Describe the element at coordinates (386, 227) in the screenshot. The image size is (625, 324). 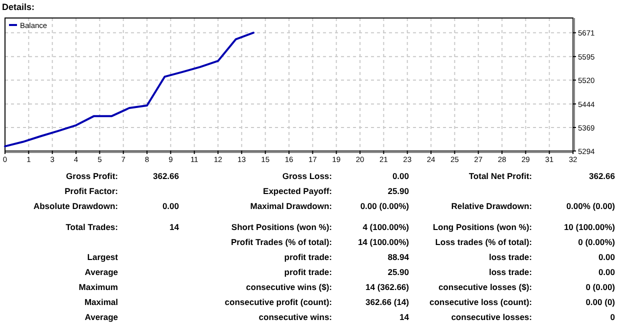
I see `text: 4 (100.00%)` at that location.